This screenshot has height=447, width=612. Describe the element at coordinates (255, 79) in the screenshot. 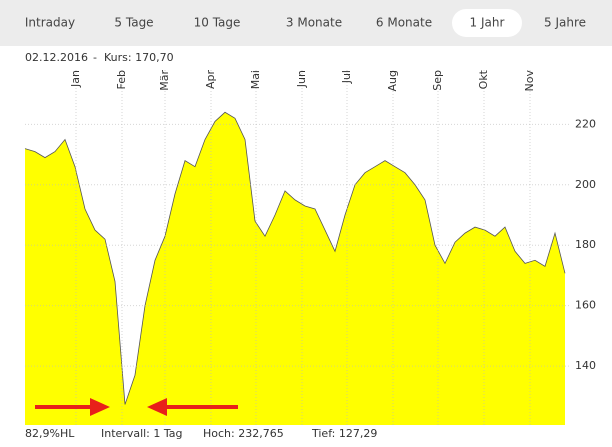

I see `x-tick-label: Mai` at that location.